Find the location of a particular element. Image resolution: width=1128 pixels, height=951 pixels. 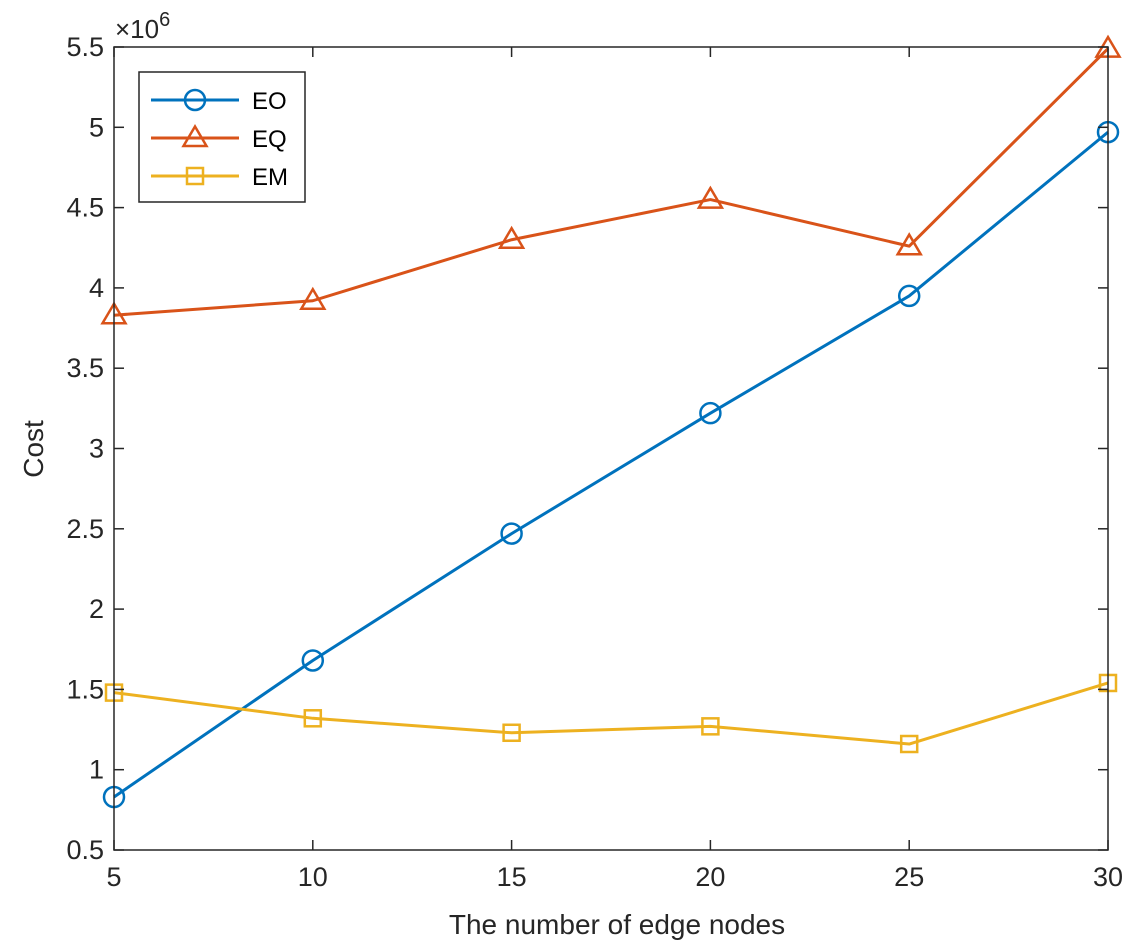

legend-label: EQ is located at coordinates (269, 139).